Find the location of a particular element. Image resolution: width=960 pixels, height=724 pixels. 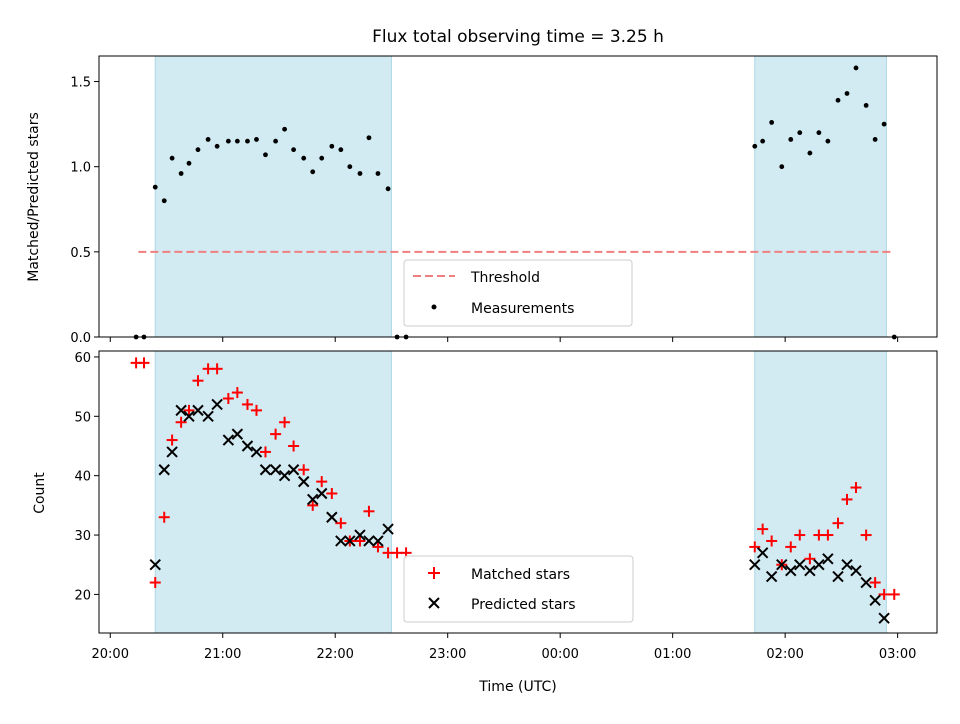

y-tick-label: 60 is located at coordinates (82, 358).